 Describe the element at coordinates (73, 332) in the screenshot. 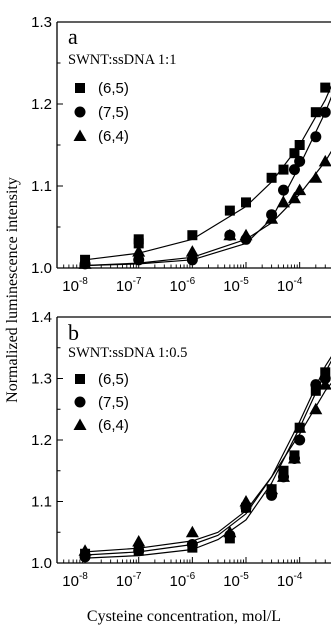

I see `panel-letter: b` at that location.